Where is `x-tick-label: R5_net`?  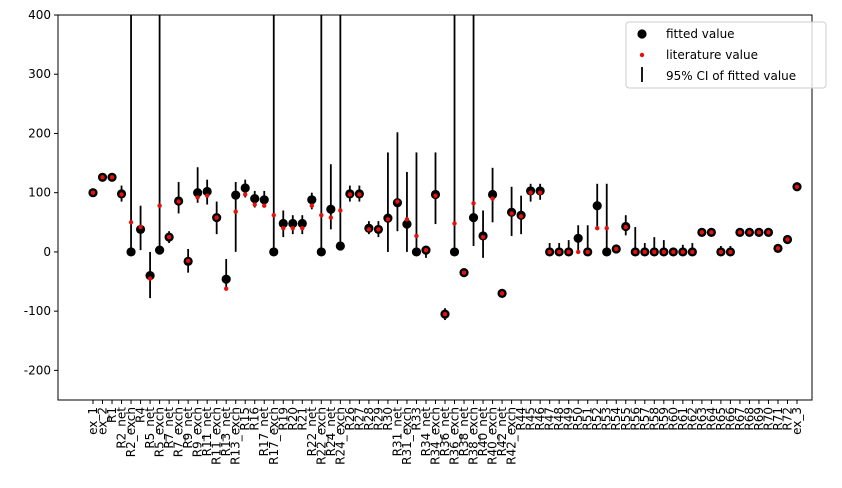 x-tick-label: R5_net is located at coordinates (150, 428).